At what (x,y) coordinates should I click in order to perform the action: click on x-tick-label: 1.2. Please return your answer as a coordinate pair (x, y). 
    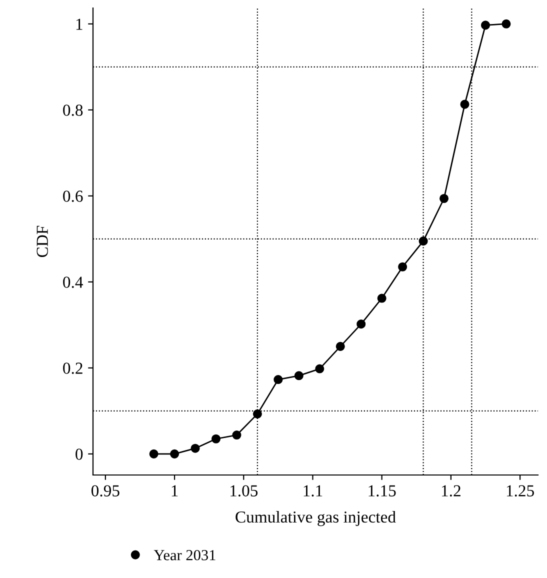
    Looking at the image, I should click on (451, 491).